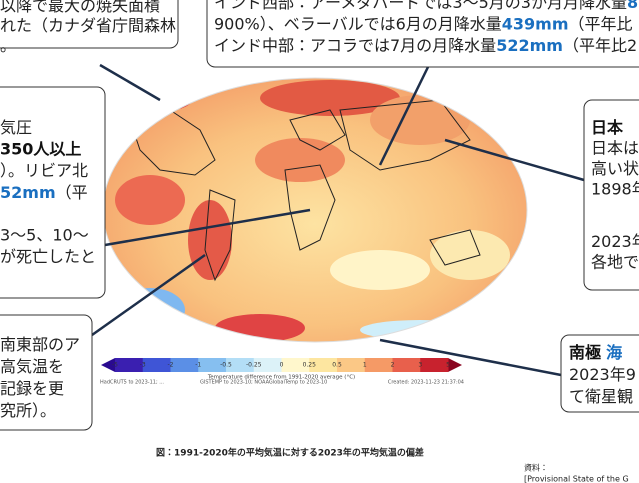 The width and height of the screenshot is (639, 483). I want to click on callout-line: 日本, so click(607, 127).